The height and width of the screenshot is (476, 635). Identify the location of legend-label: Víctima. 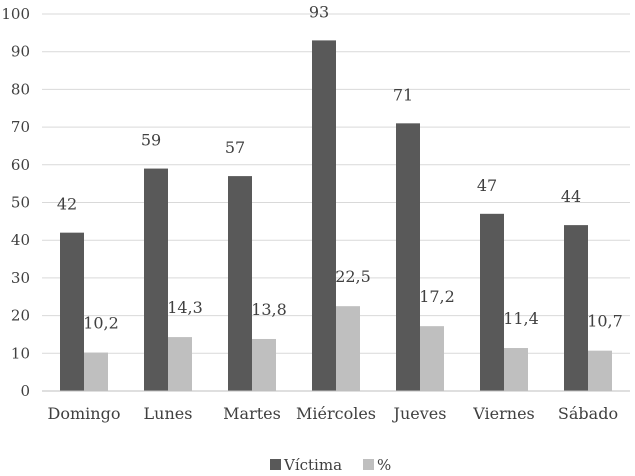
(312, 465).